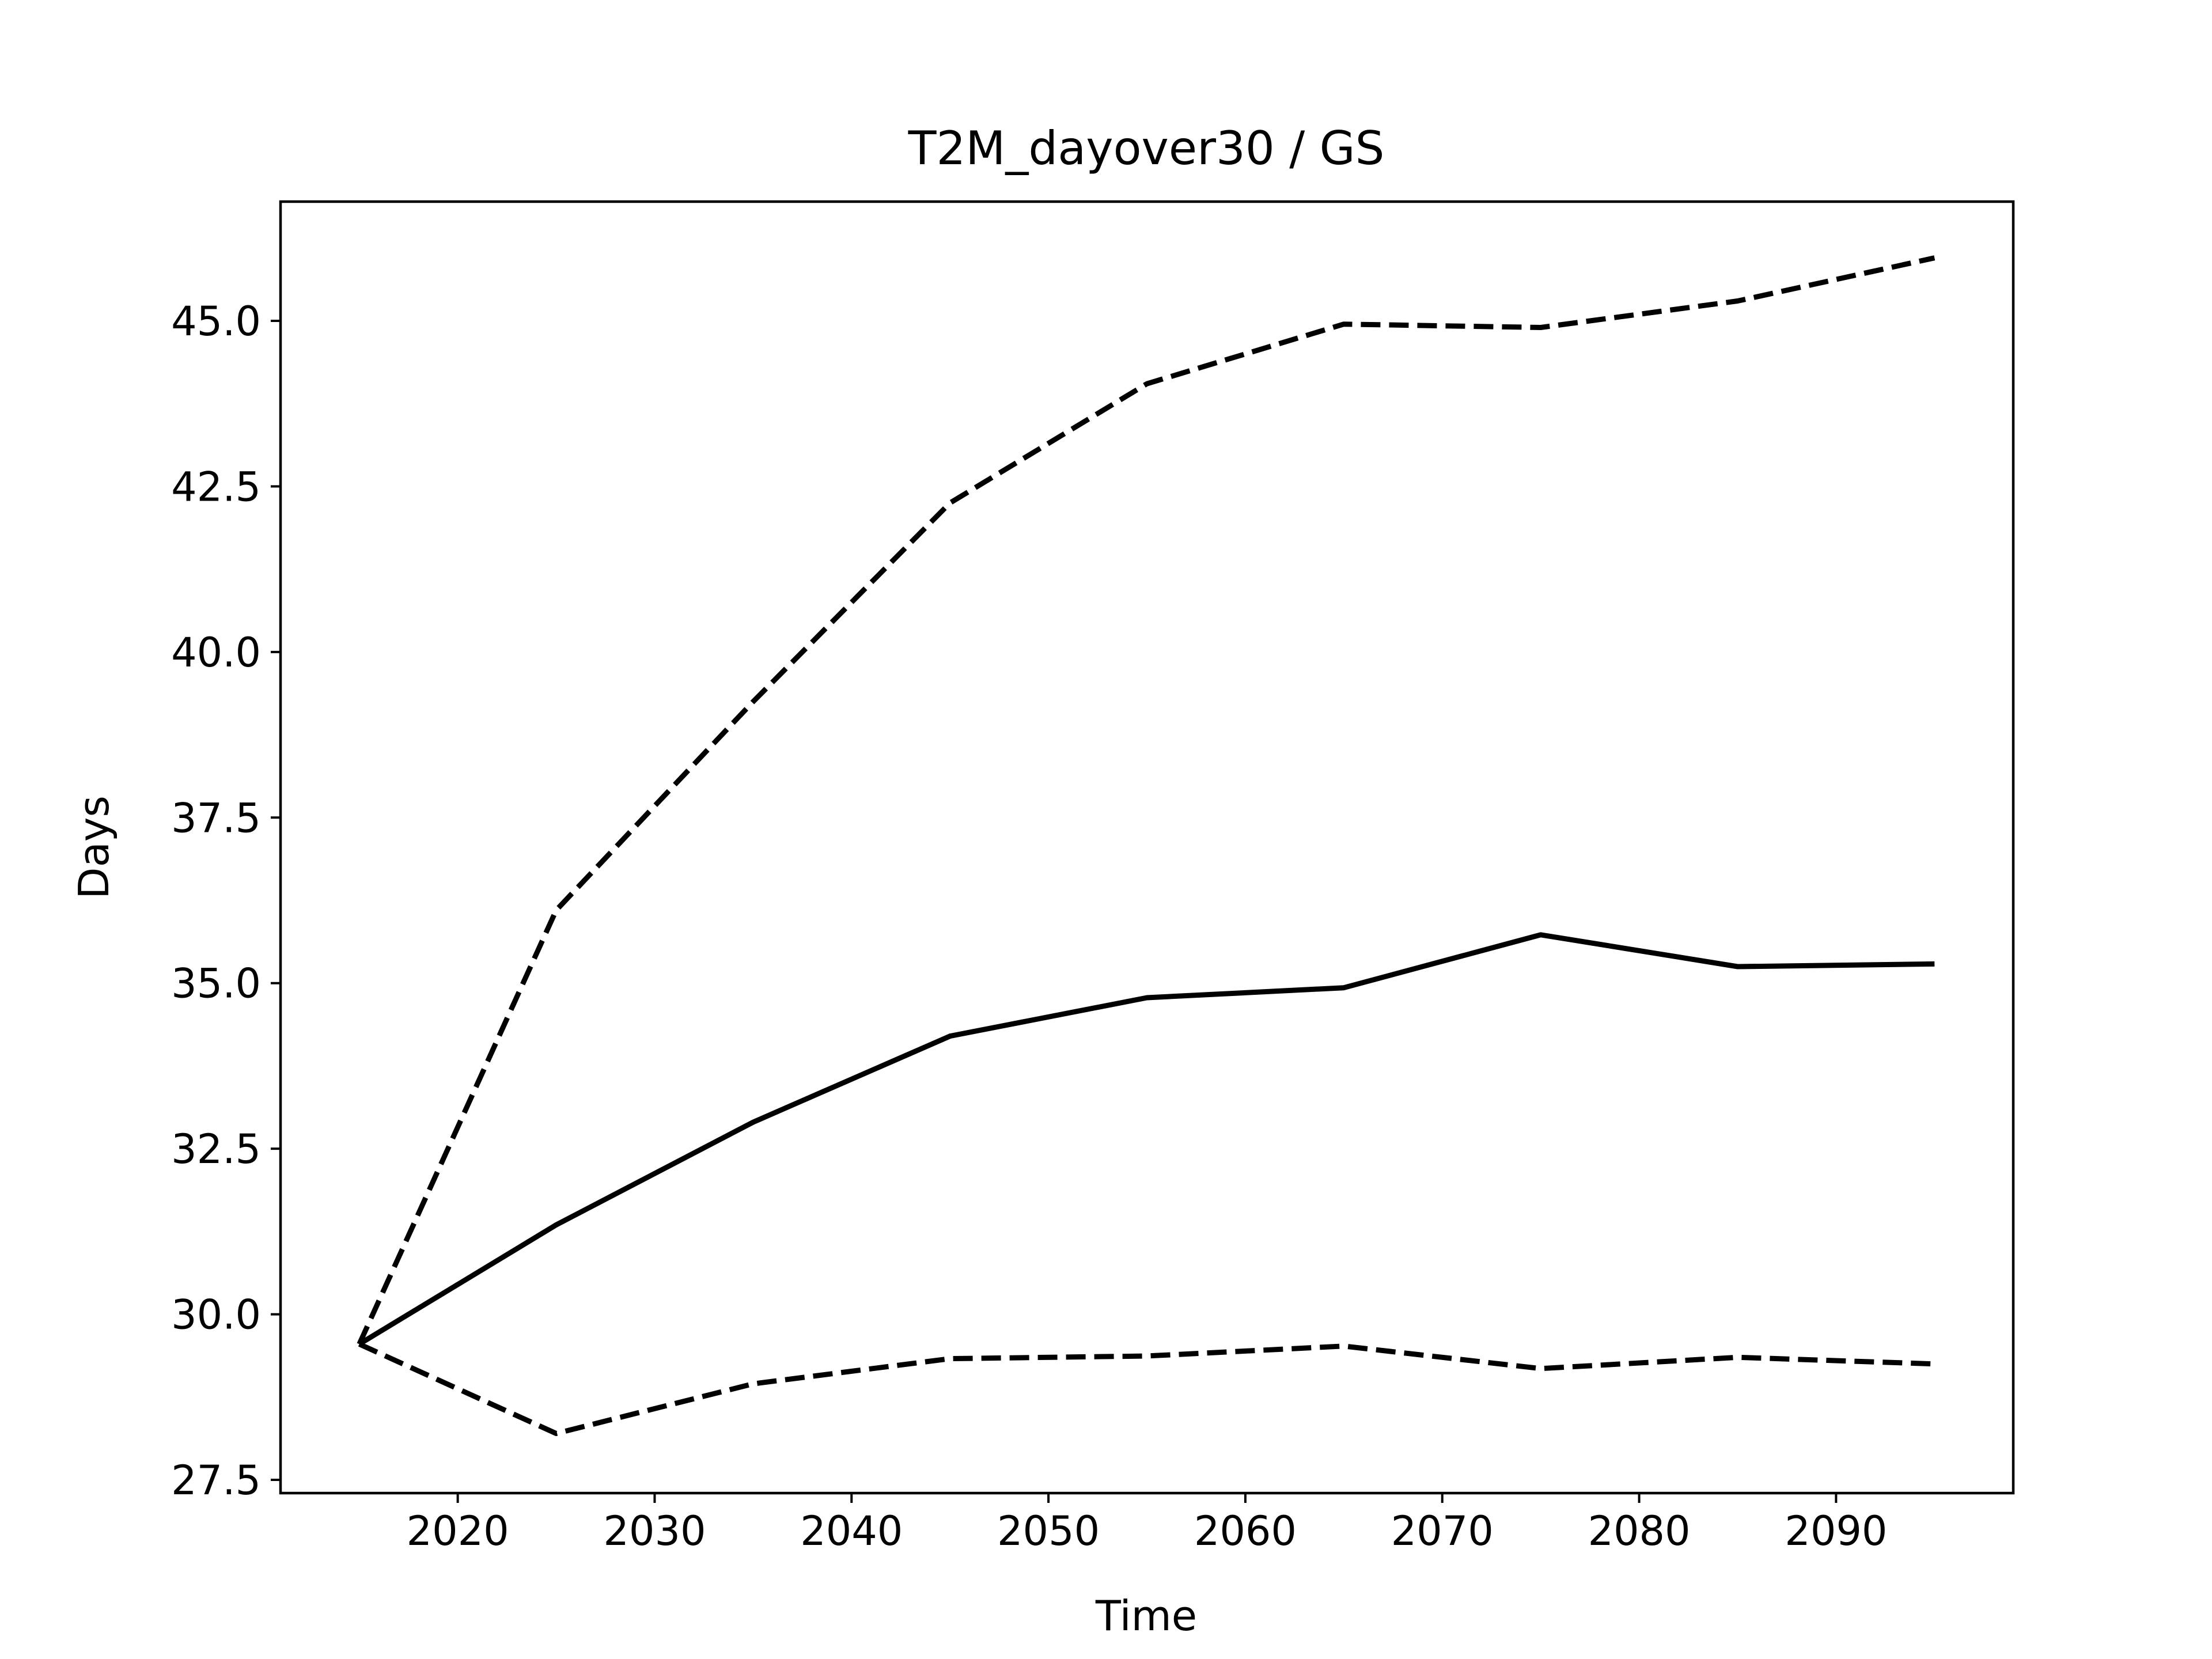 This screenshot has height=1659, width=2212. I want to click on y-tick-label: 37.5, so click(216, 818).